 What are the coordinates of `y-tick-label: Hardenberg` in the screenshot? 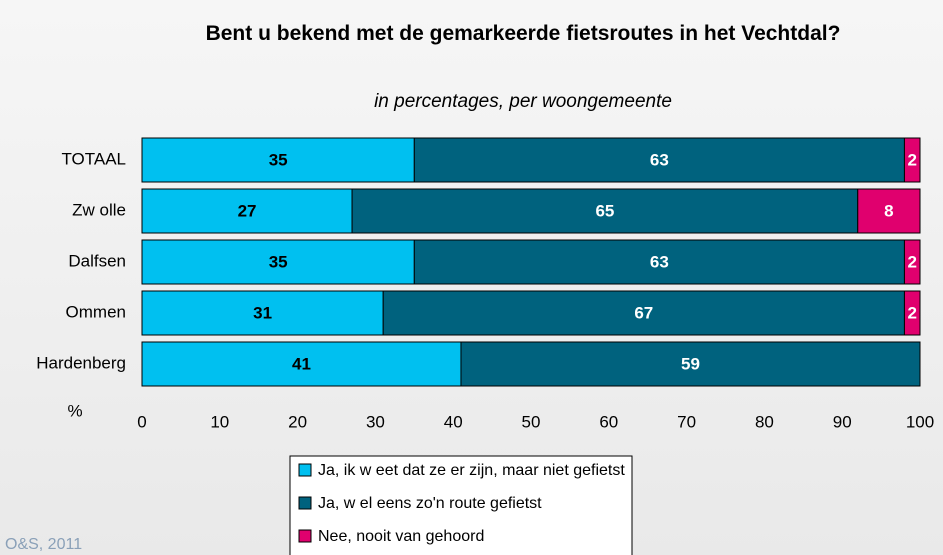 It's located at (81, 362).